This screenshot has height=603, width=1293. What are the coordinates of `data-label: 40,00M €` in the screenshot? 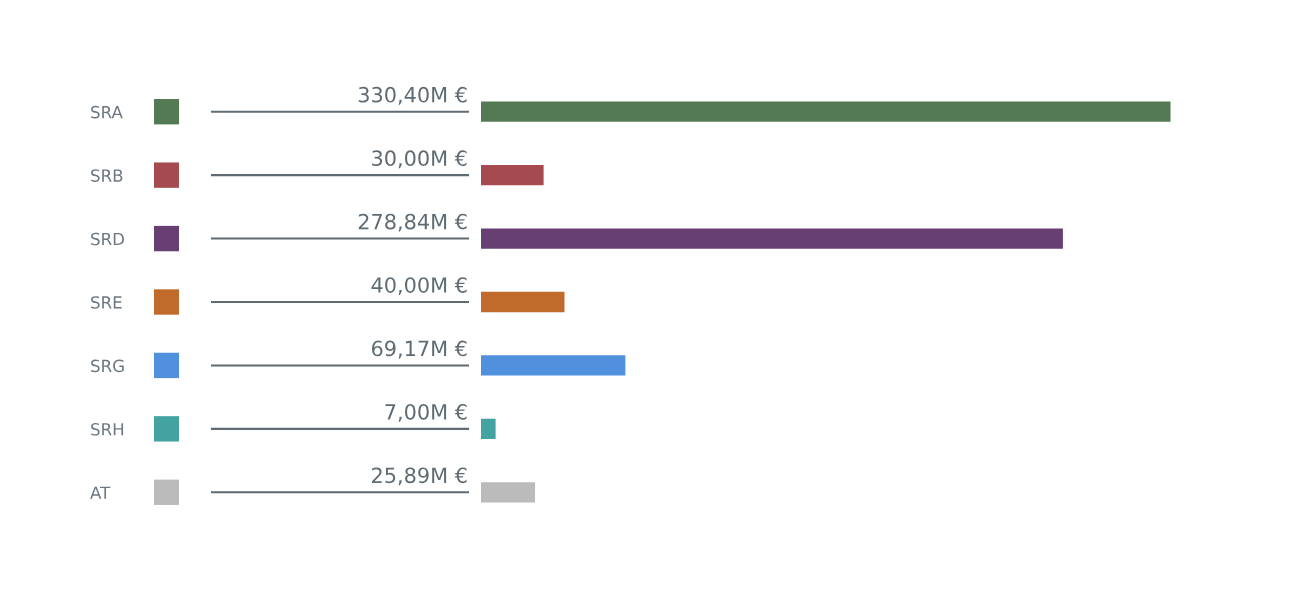 It's located at (419, 286).